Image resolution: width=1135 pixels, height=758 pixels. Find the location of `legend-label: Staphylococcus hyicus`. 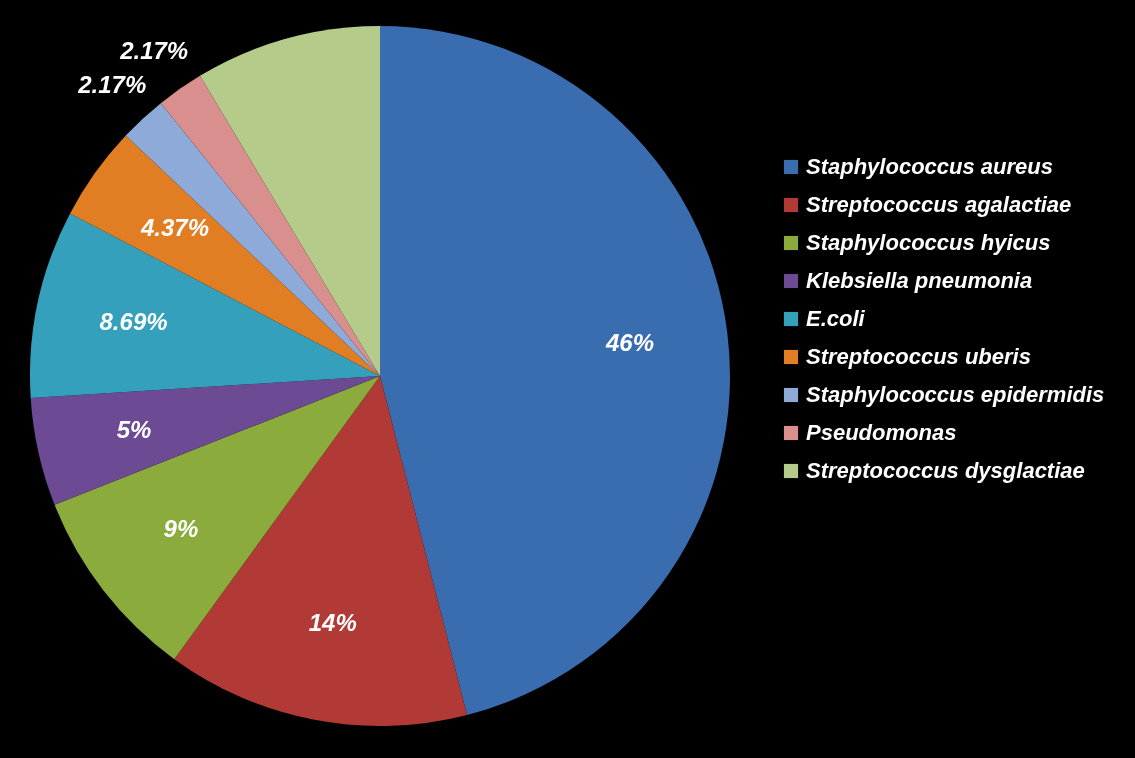

legend-label: Staphylococcus hyicus is located at coordinates (928, 242).